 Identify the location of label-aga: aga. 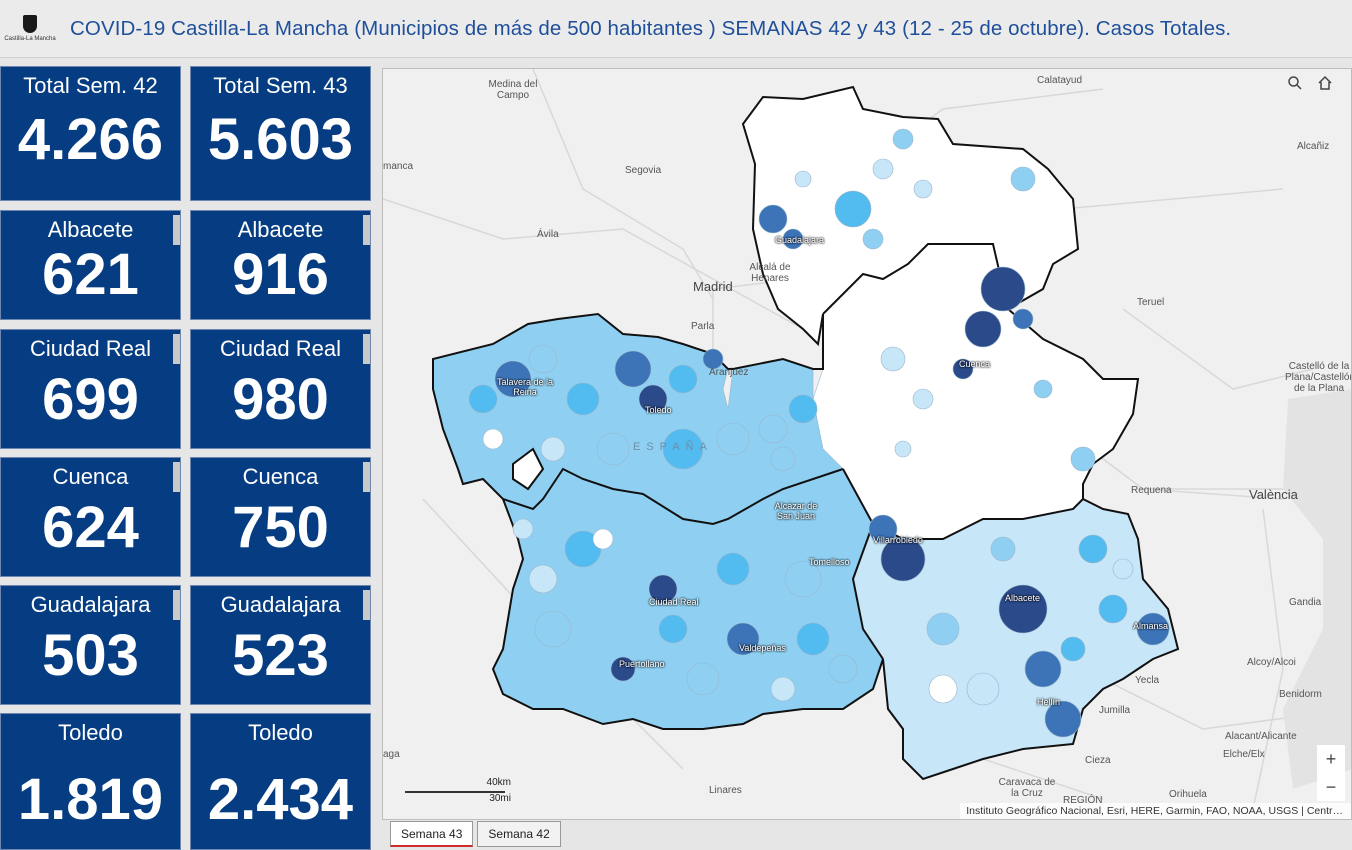
(391, 754).